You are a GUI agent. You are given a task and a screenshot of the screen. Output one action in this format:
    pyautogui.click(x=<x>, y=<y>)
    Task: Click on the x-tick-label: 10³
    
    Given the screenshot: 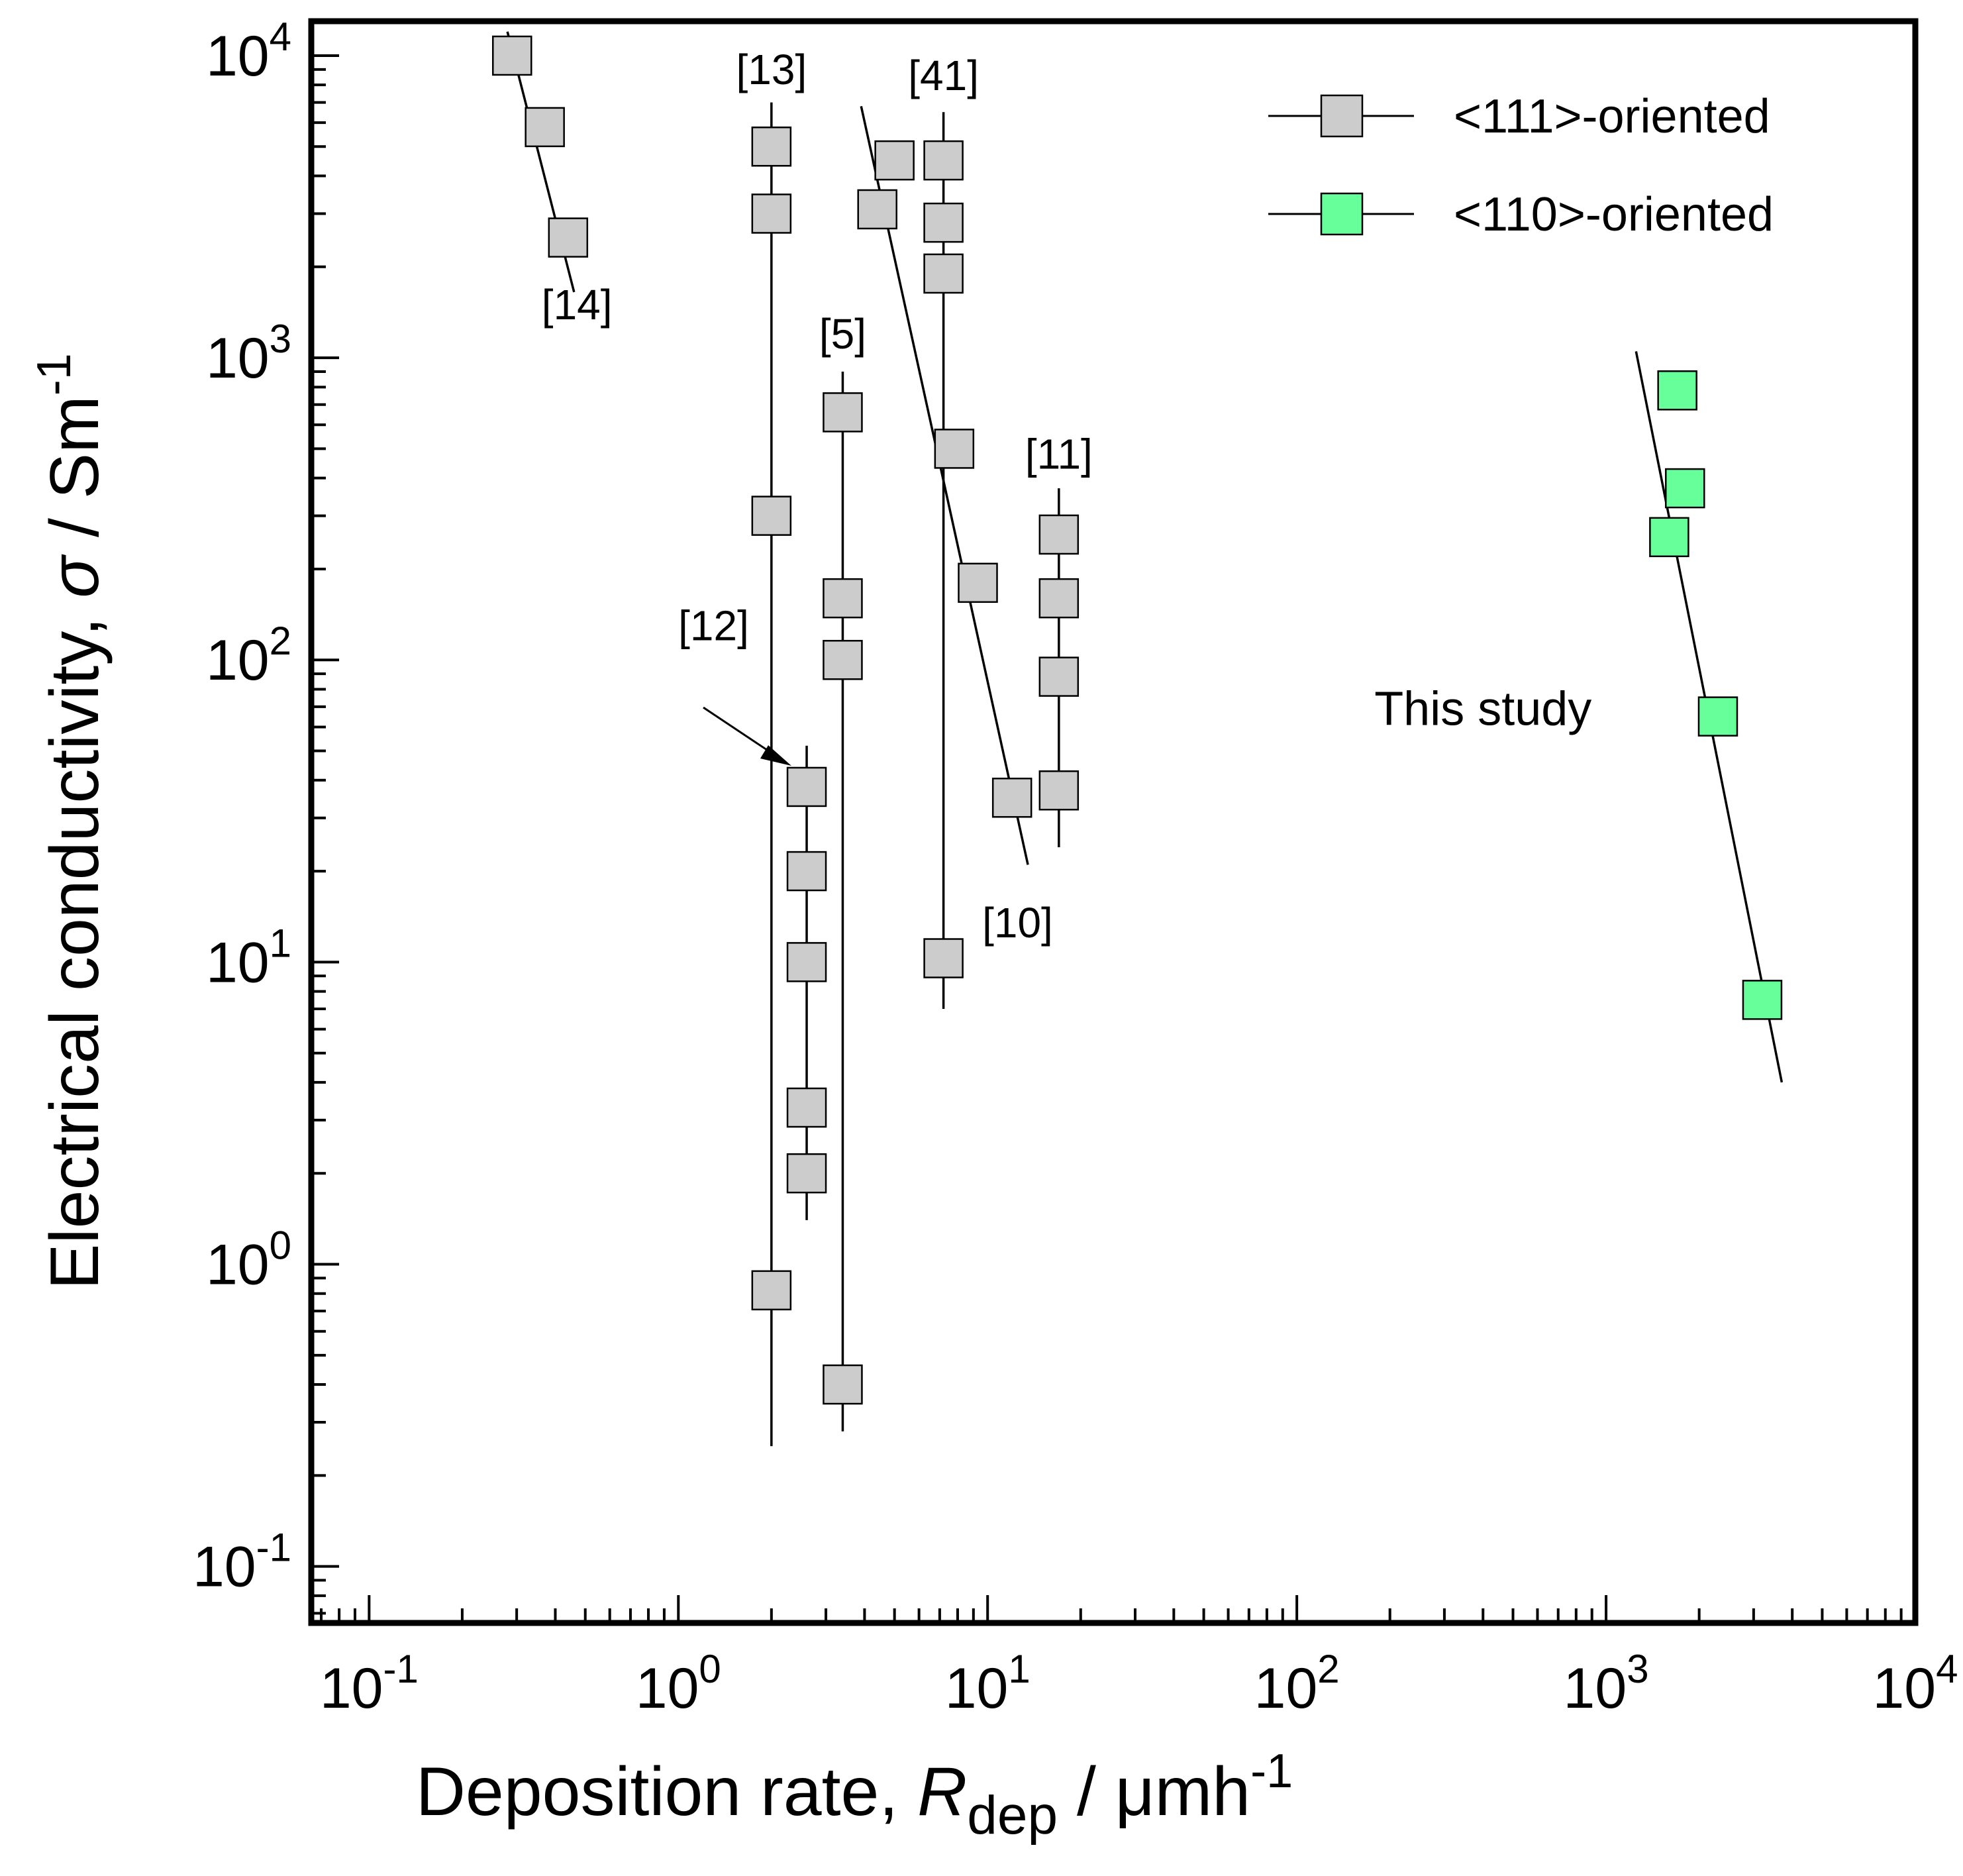 What is the action you would take?
    pyautogui.click(x=1606, y=1683)
    